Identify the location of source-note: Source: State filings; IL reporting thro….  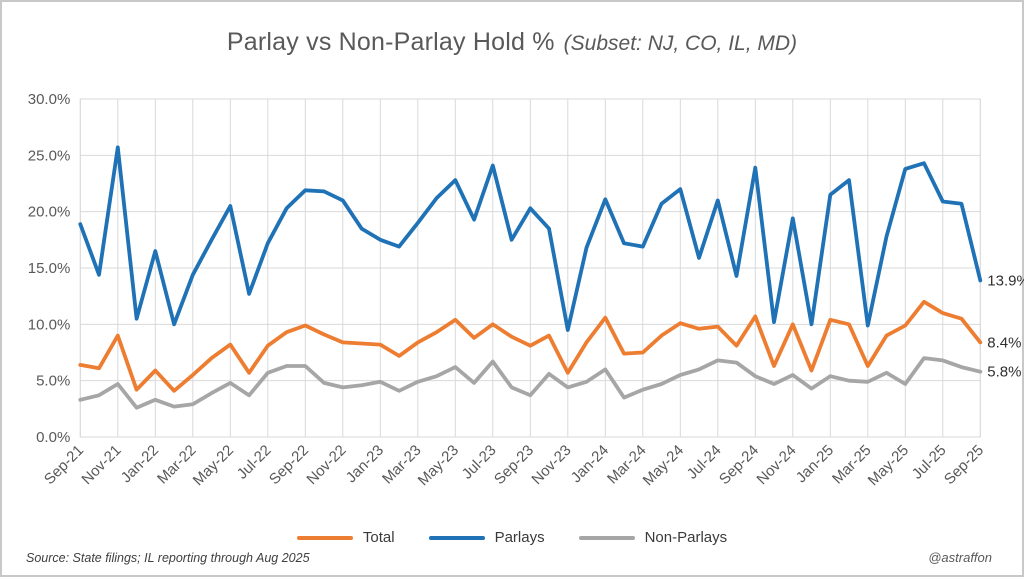
(168, 558).